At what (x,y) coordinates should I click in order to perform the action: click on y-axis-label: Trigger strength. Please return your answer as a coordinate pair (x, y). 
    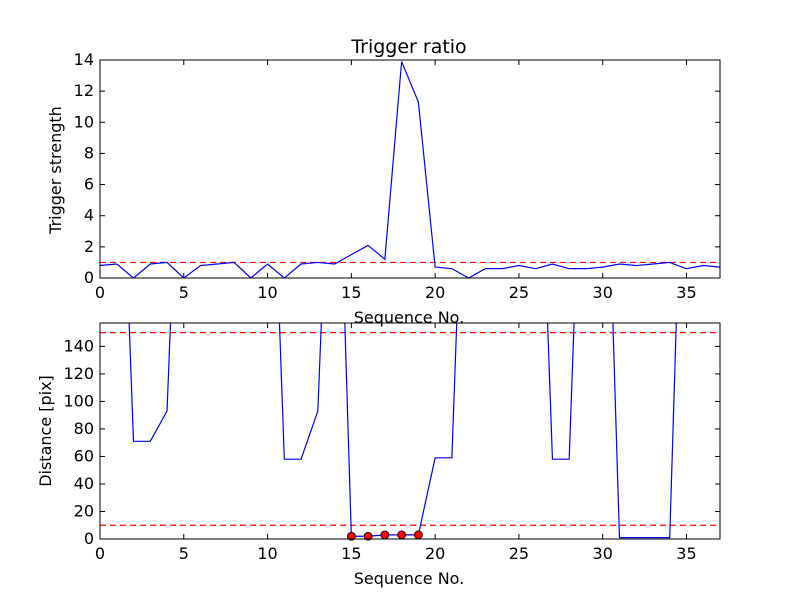
    Looking at the image, I should click on (55, 170).